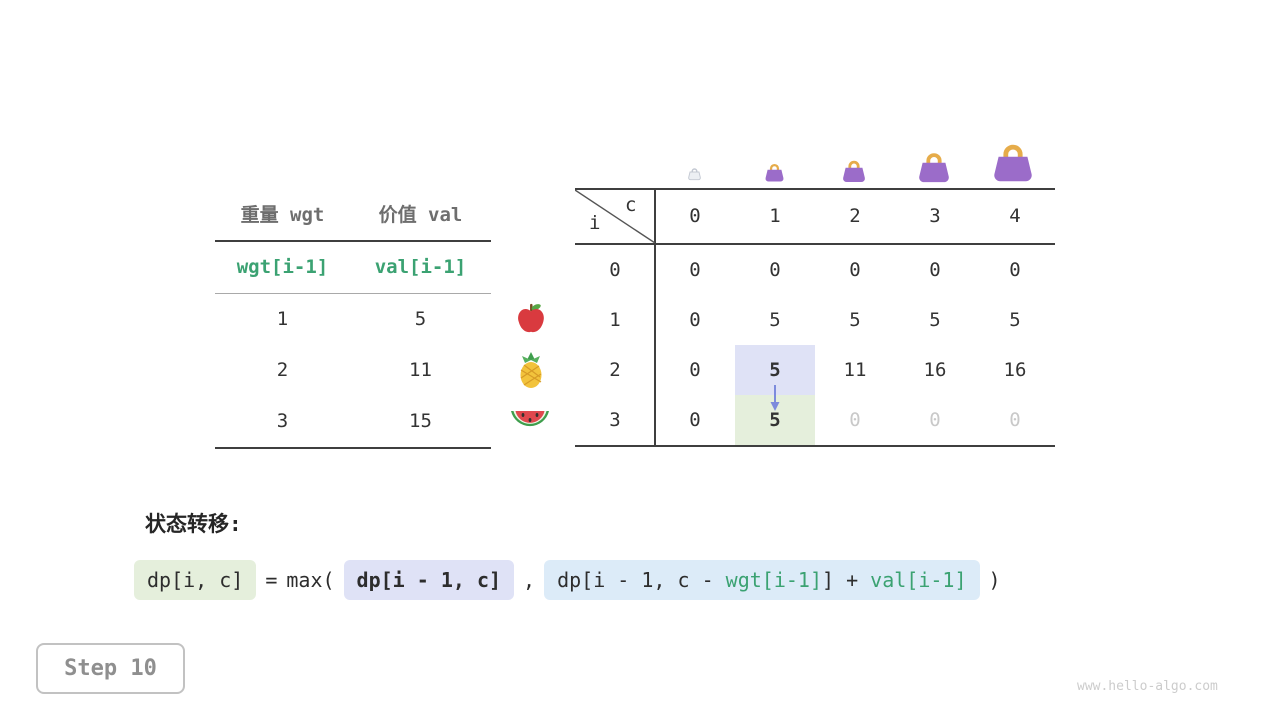 The height and width of the screenshot is (720, 1280). What do you see at coordinates (531, 372) in the screenshot?
I see `pineapple-icon` at bounding box center [531, 372].